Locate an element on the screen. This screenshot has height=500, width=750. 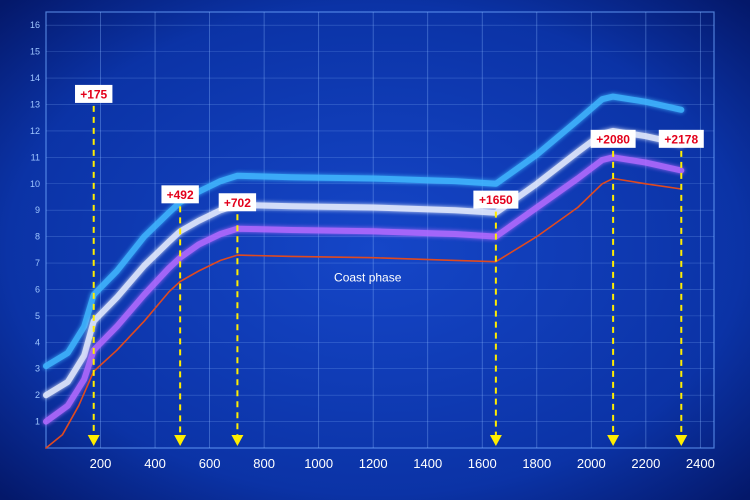
y-tick-label-15: 16 is located at coordinates (35, 25).